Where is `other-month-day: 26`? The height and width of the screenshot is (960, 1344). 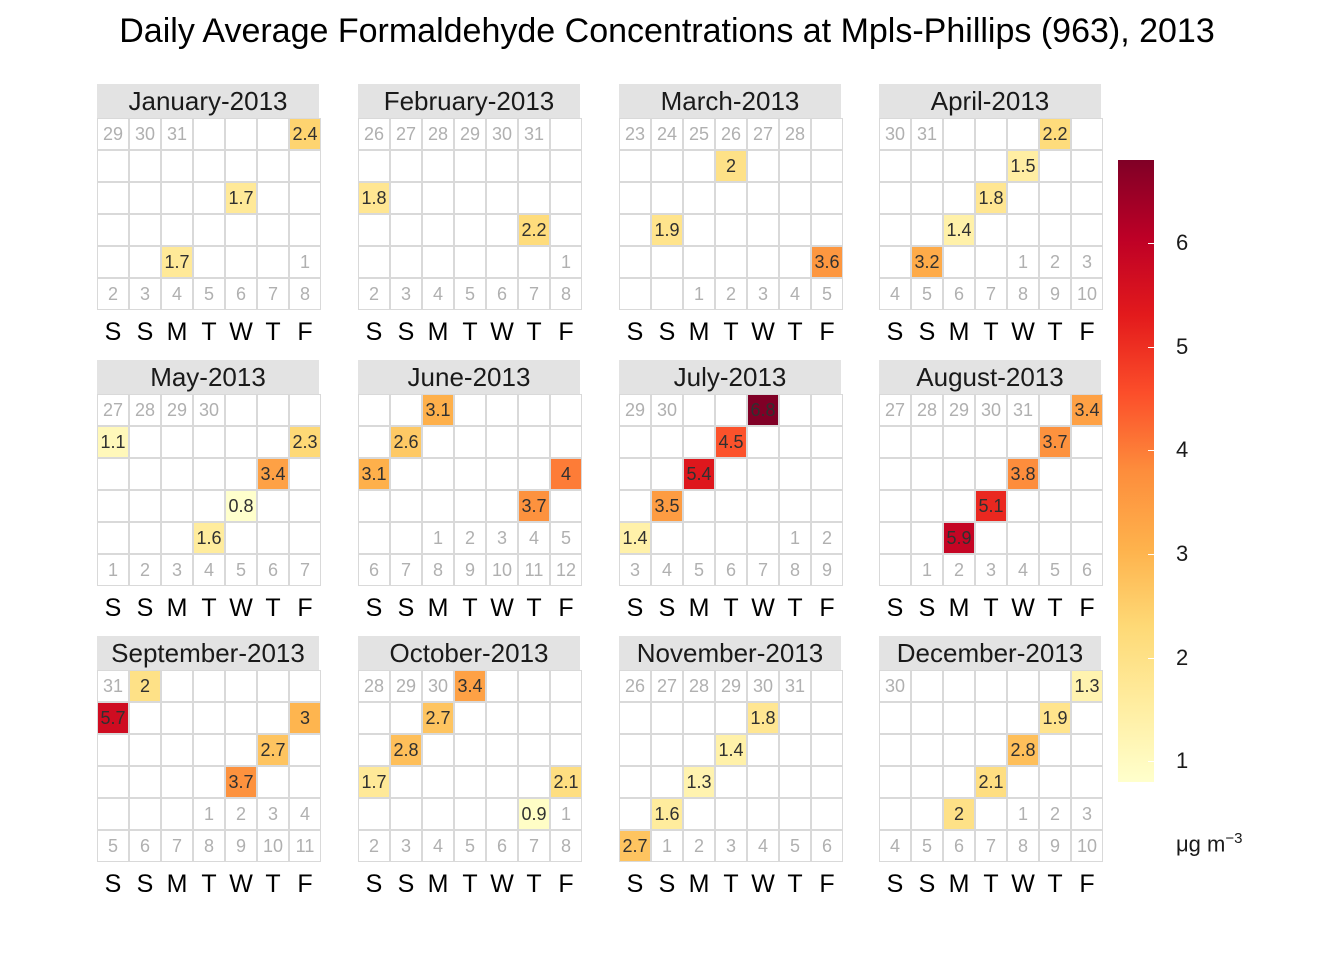 other-month-day: 26 is located at coordinates (374, 134).